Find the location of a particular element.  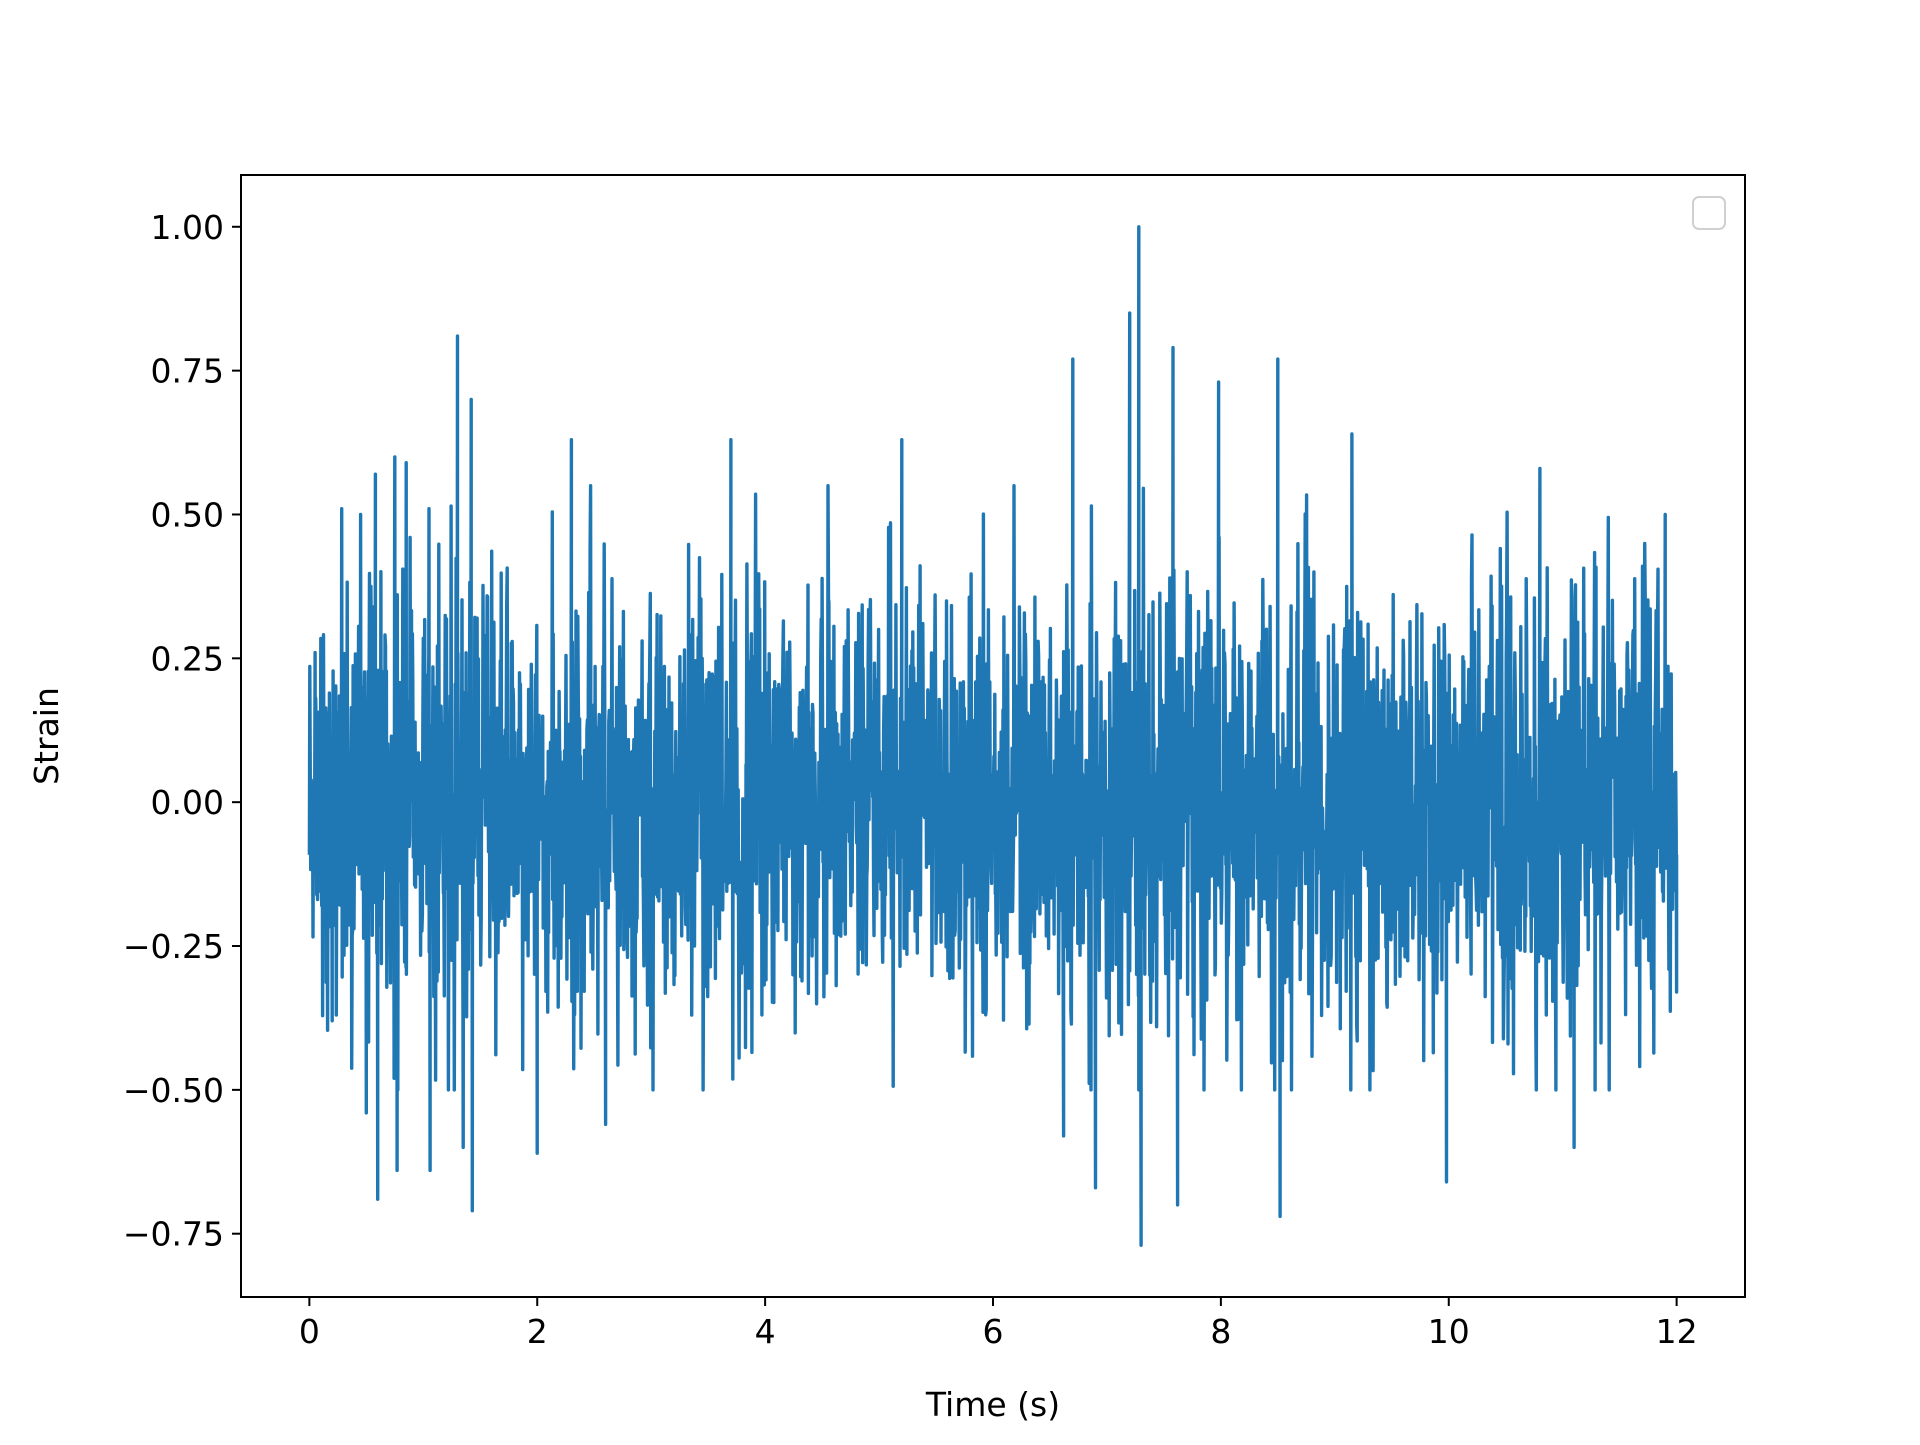

y-tick-label: 0.50 is located at coordinates (187, 514).